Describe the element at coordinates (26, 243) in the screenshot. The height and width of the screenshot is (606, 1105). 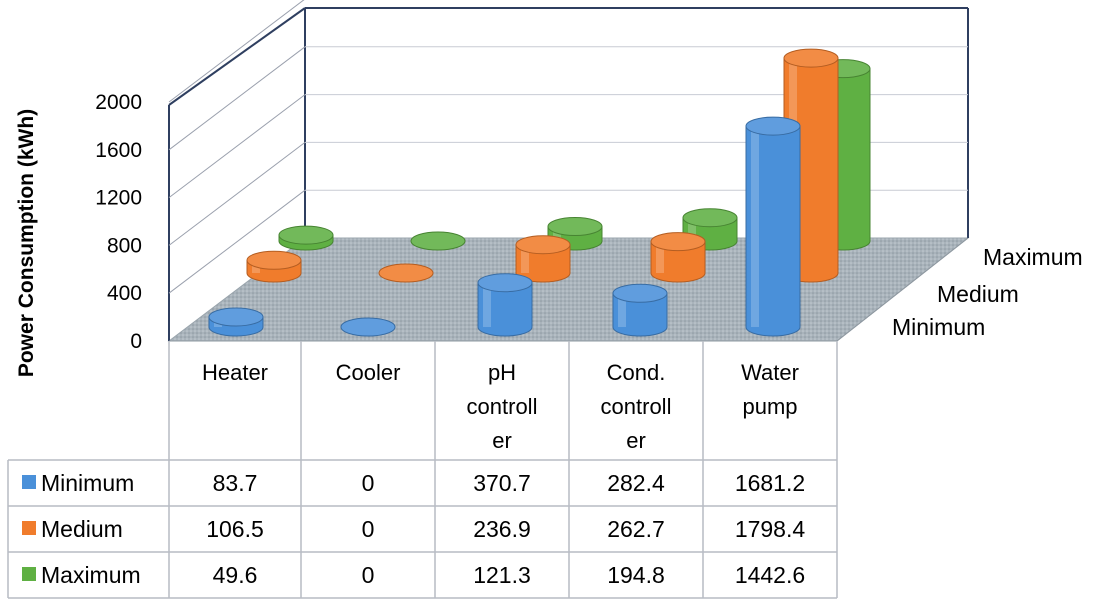
I see `y-axis-title: Power Consumption (kWh)` at that location.